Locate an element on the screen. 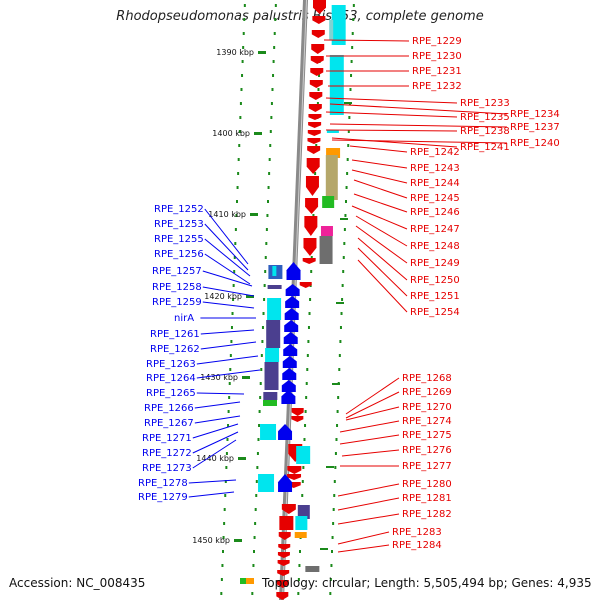  accession-text: Accession: NC_008435 is located at coordinates (77, 583).